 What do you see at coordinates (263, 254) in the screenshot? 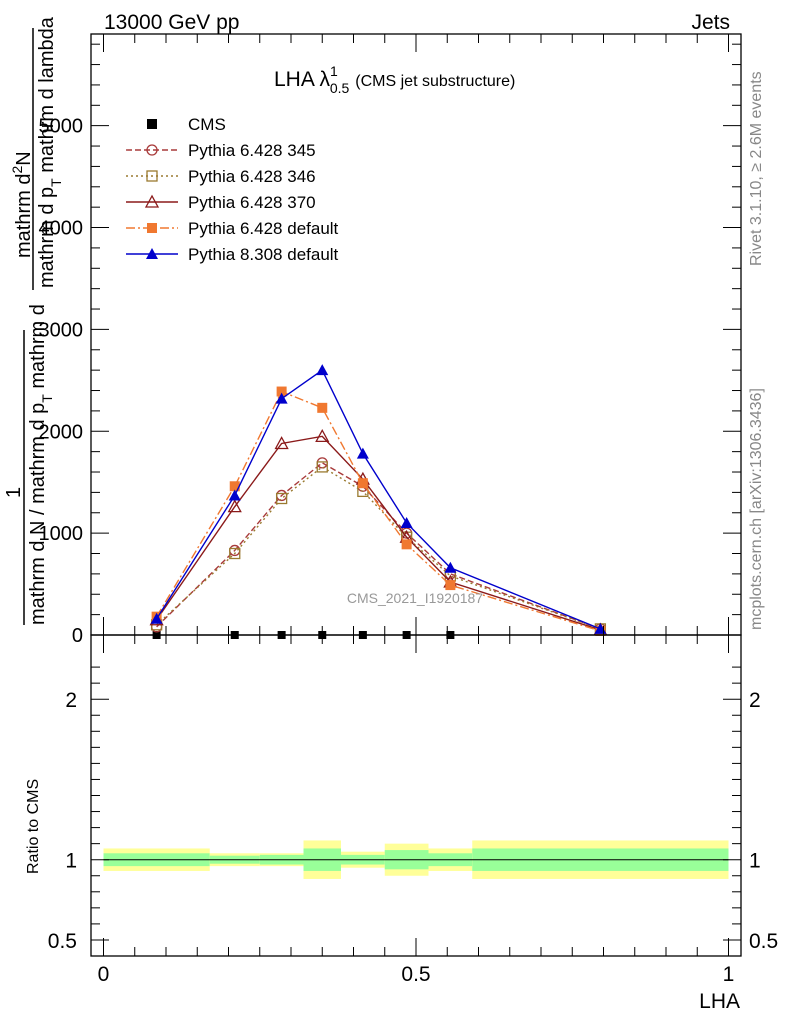
I see `legend-label: Pythia 8.308 default` at bounding box center [263, 254].